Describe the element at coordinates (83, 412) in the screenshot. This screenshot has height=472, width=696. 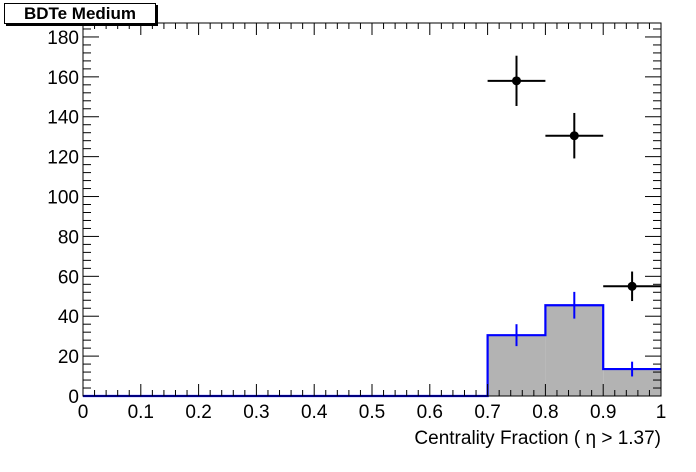
I see `x-tick-label: 0` at that location.